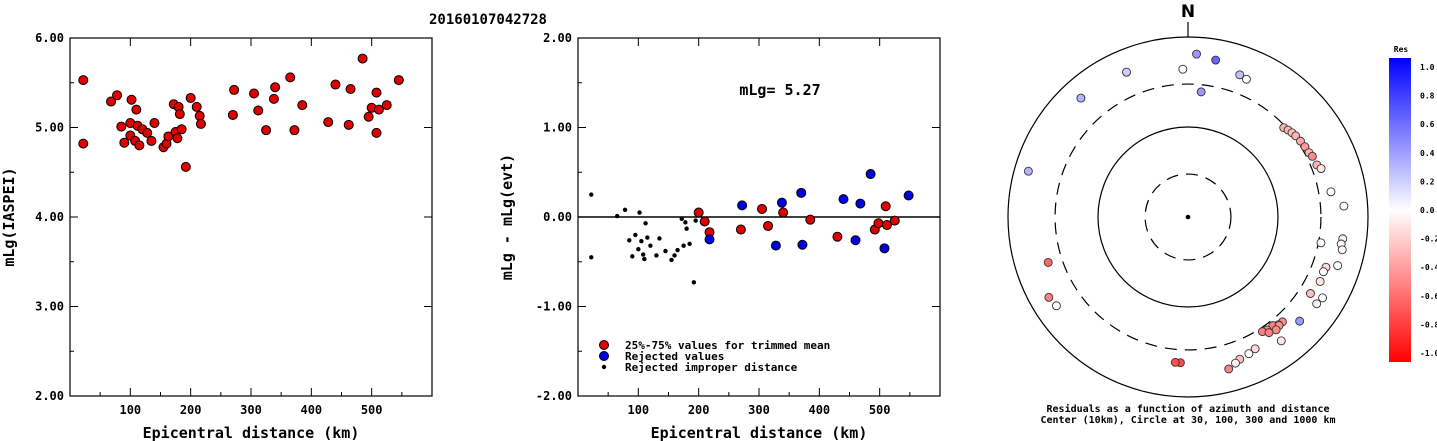 Image resolution: width=1437 pixels, height=441 pixels. I want to click on y-tick-label: 3.00, so click(49, 307).